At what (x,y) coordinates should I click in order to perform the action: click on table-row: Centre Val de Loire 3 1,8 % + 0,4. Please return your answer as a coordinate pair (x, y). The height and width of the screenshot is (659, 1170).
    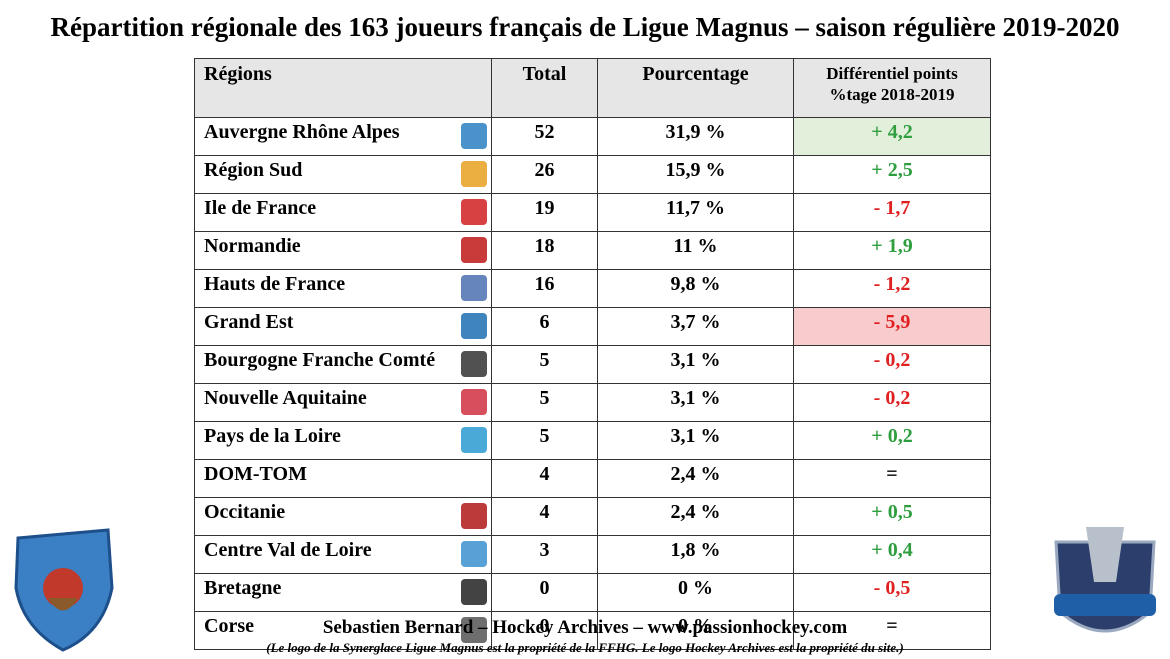
    Looking at the image, I should click on (592, 554).